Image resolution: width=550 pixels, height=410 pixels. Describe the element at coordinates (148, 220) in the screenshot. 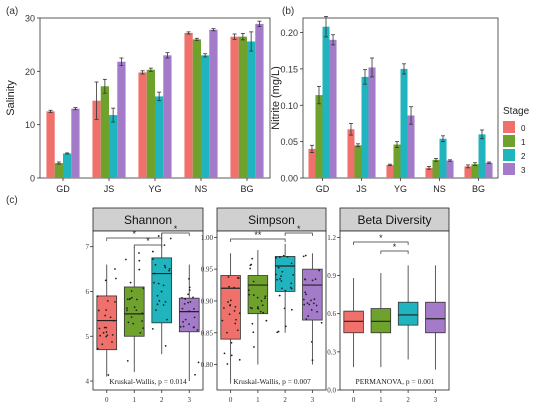

I see `facet-title: Shannon` at that location.